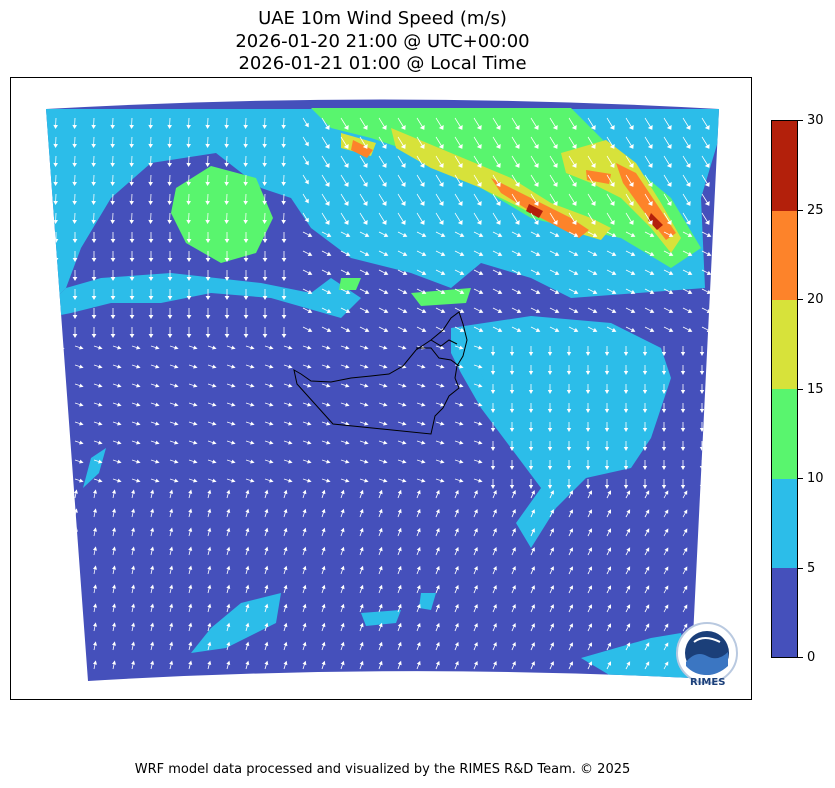  I want to click on colorbar-segment, so click(784, 344).